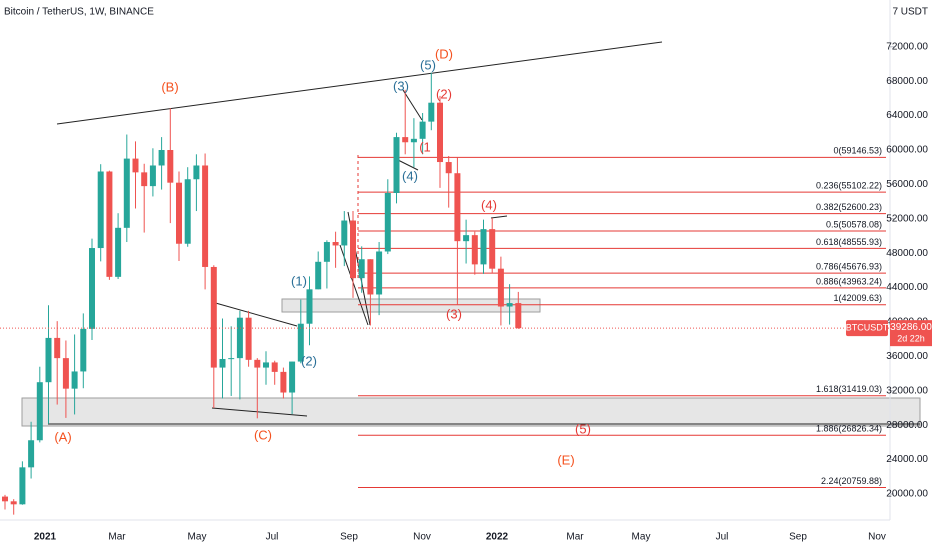 This screenshot has height=550, width=932. Describe the element at coordinates (849, 207) in the screenshot. I see `fib-label: 0.382(52600.23)` at that location.